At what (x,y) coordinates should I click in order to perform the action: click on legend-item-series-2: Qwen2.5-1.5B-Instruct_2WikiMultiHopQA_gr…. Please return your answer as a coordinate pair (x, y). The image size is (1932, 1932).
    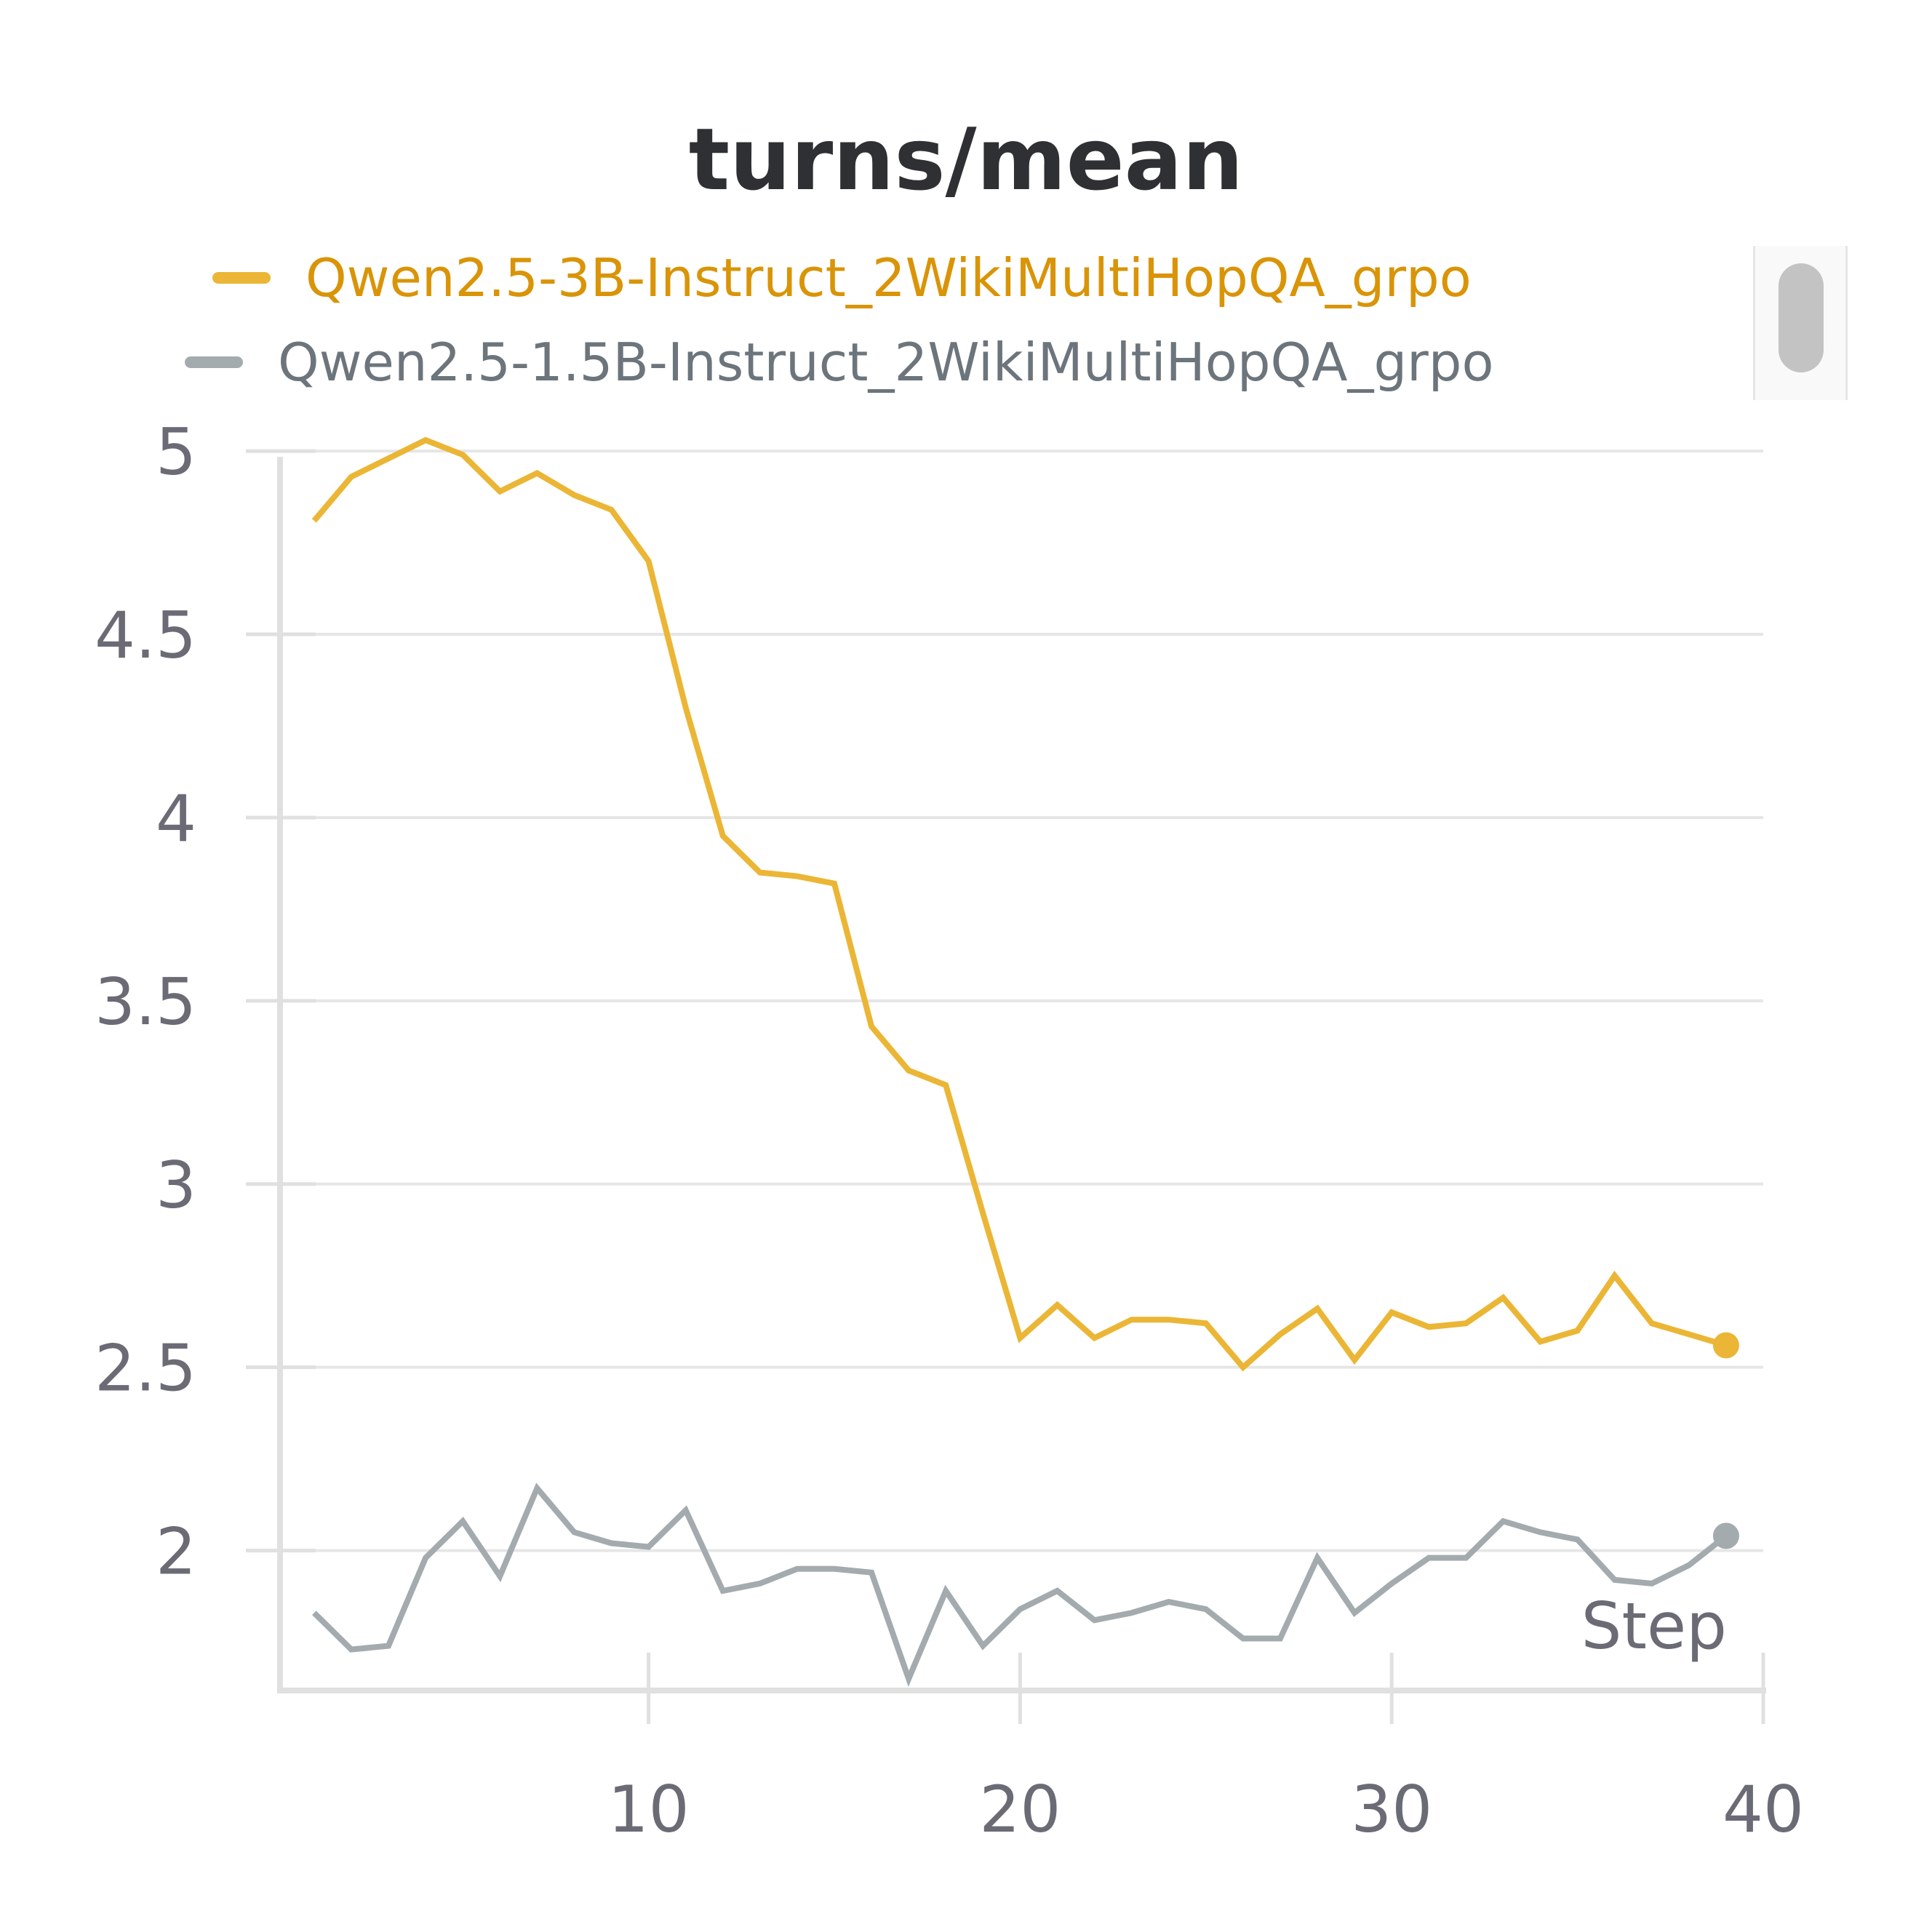
    Looking at the image, I should click on (839, 363).